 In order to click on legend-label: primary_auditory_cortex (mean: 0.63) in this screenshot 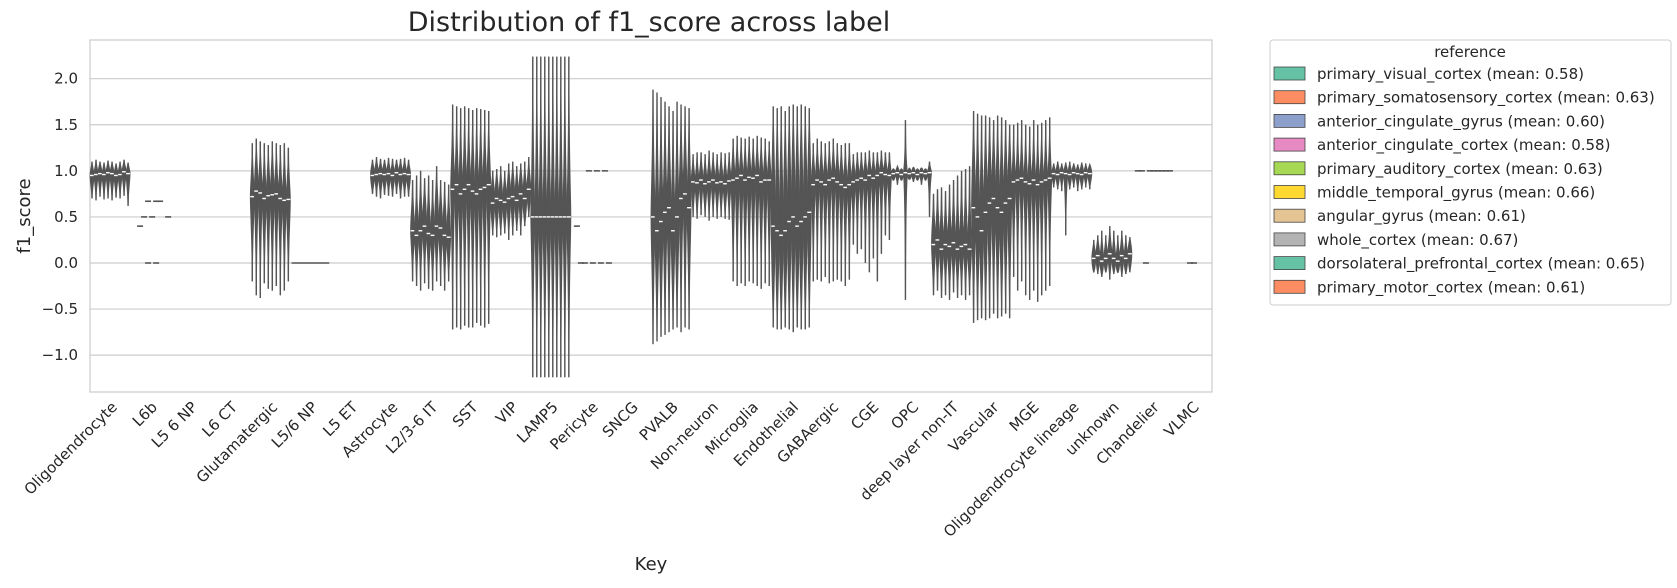, I will do `click(1460, 169)`.